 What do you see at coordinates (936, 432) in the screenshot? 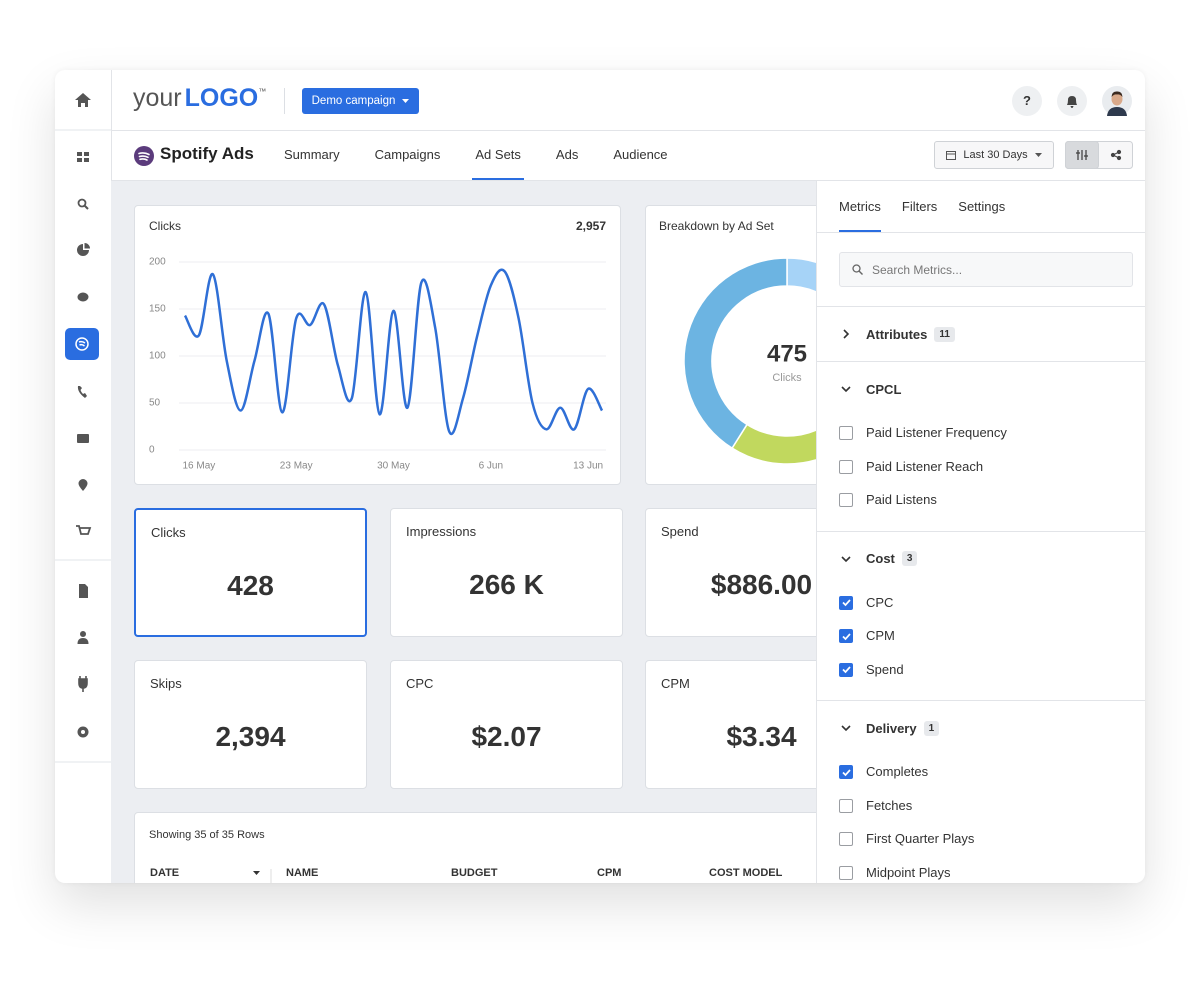
I see `metric-option: Paid Listener Frequency` at bounding box center [936, 432].